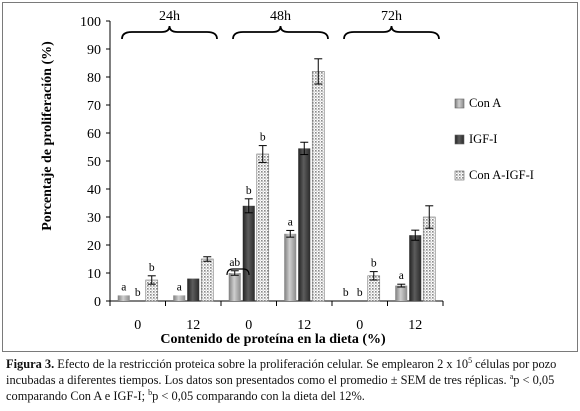  What do you see at coordinates (94, 50) in the screenshot?
I see `y-tick-label: 90` at bounding box center [94, 50].